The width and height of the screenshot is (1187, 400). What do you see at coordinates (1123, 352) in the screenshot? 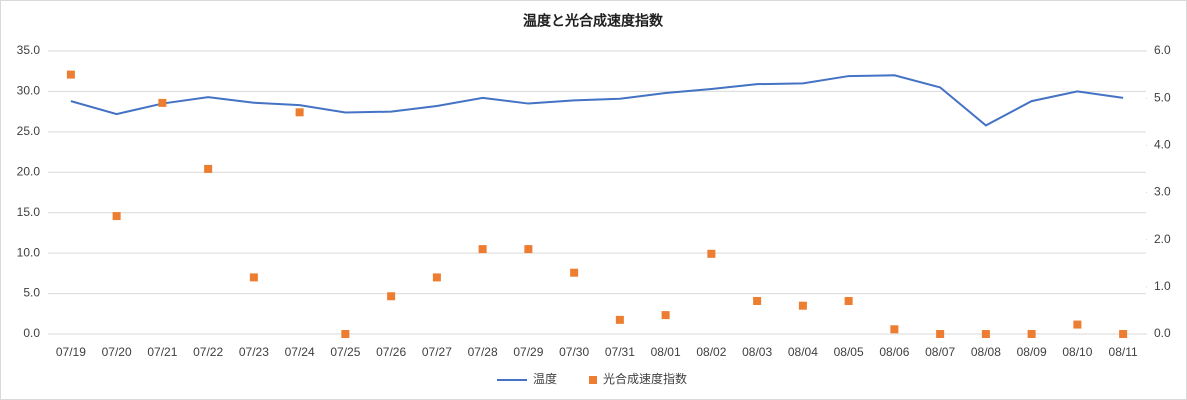
I see `x-tick-label: 08/11` at bounding box center [1123, 352].